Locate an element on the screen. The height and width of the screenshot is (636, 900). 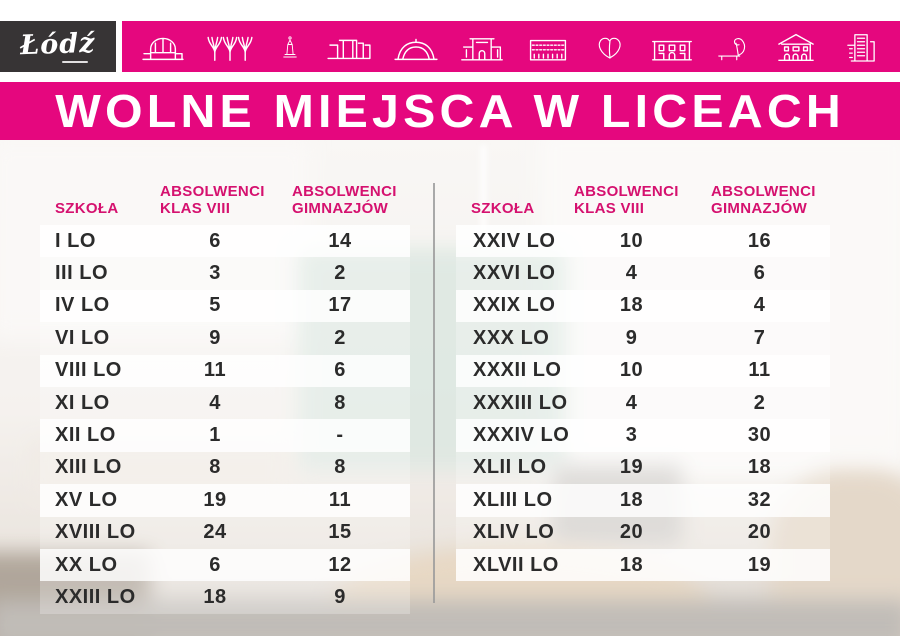
column-header-klas-viii: ABSOLWENCI KLAS VIII is located at coordinates (212, 200).